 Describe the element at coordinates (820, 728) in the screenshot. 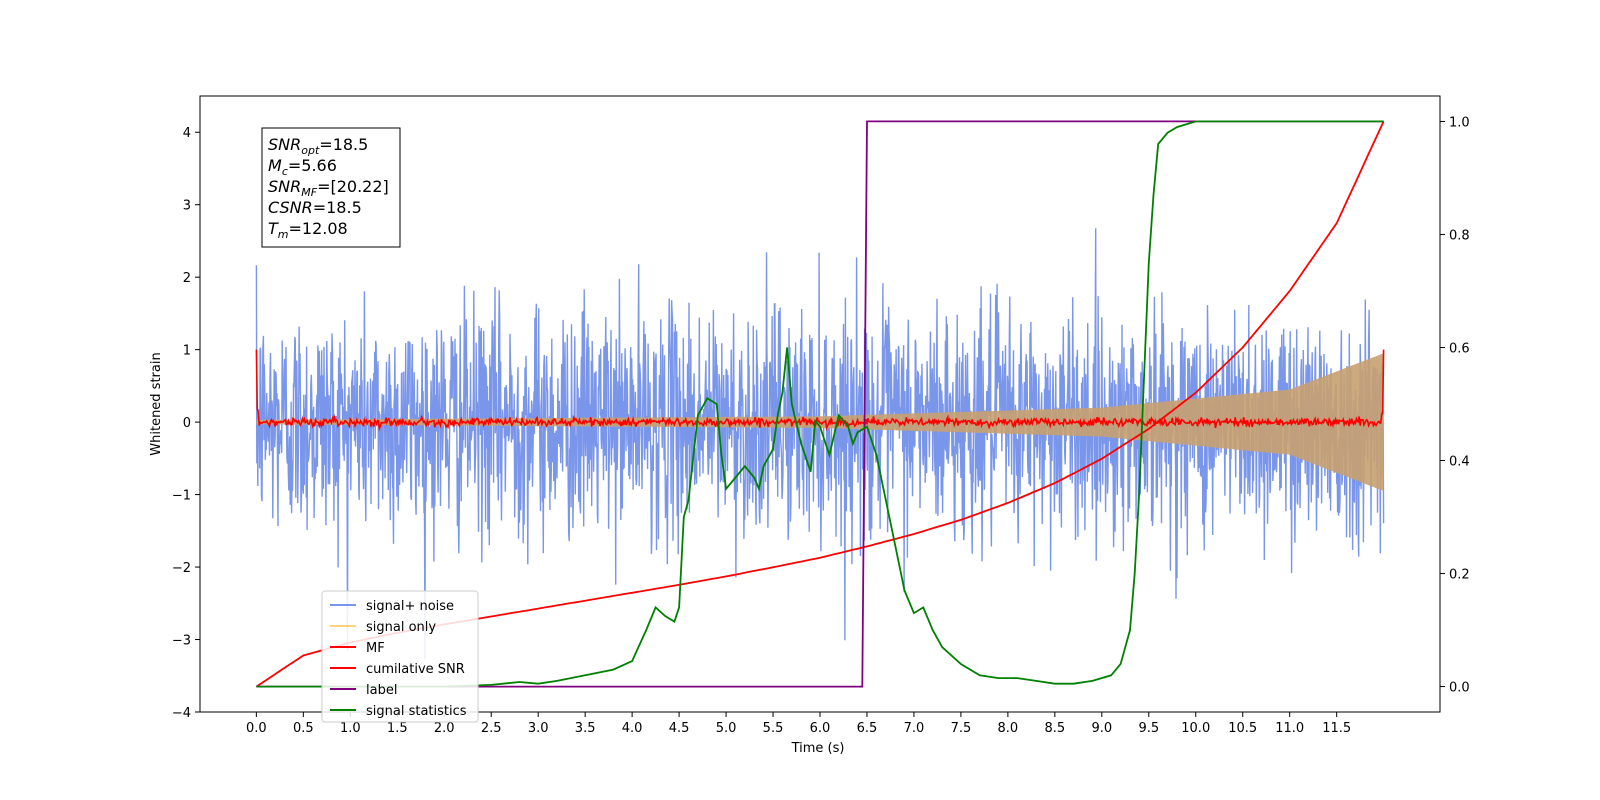

I see `x-tick-label: 6.0` at that location.